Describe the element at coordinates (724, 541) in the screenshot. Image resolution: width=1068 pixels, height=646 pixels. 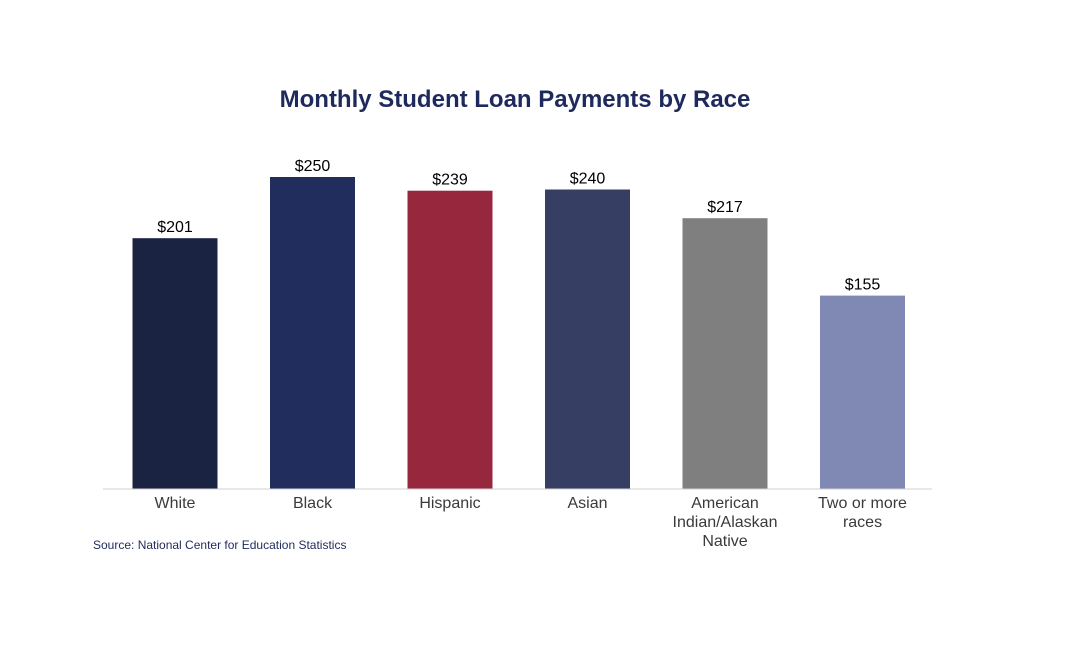
I see `category-label-line: Native` at that location.